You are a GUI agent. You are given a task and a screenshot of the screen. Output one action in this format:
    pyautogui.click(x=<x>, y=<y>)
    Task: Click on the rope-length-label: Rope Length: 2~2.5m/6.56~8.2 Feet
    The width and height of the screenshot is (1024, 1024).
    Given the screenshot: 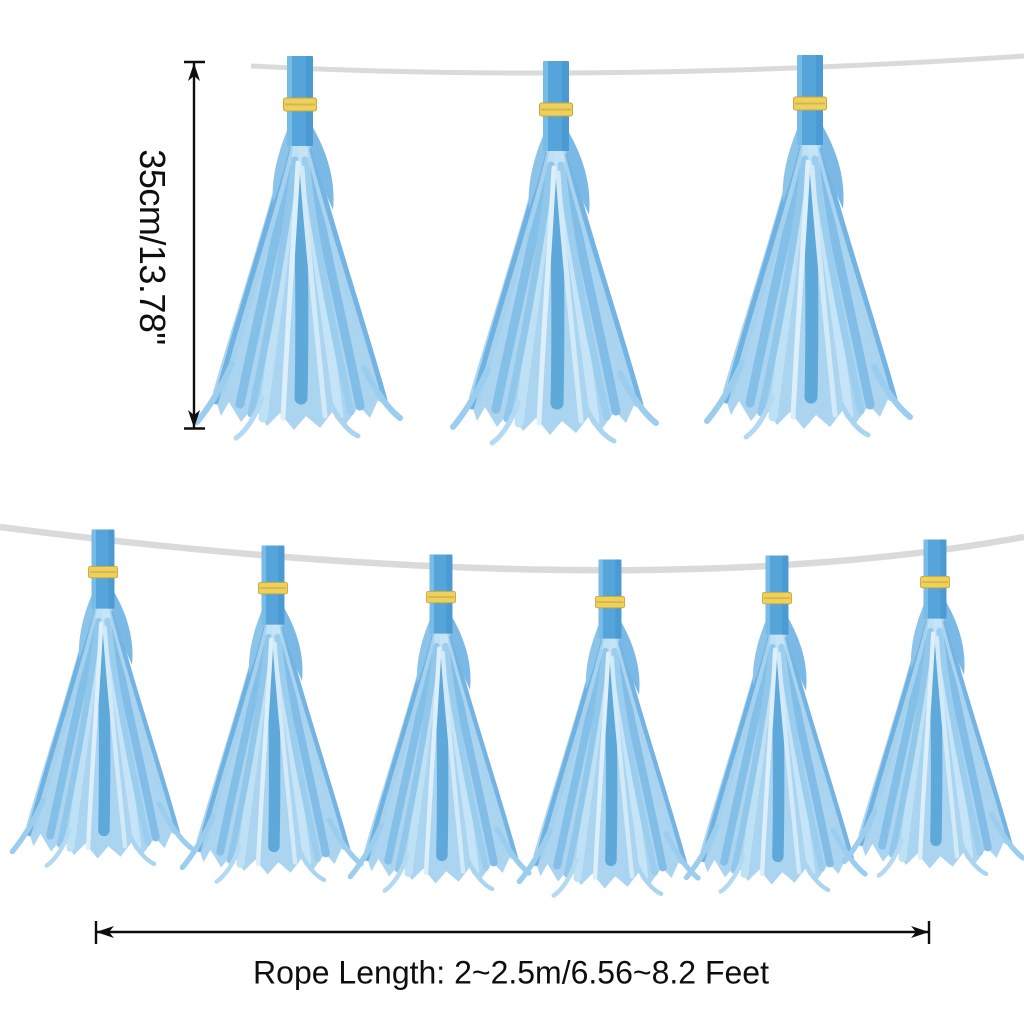 What is the action you would take?
    pyautogui.click(x=511, y=972)
    